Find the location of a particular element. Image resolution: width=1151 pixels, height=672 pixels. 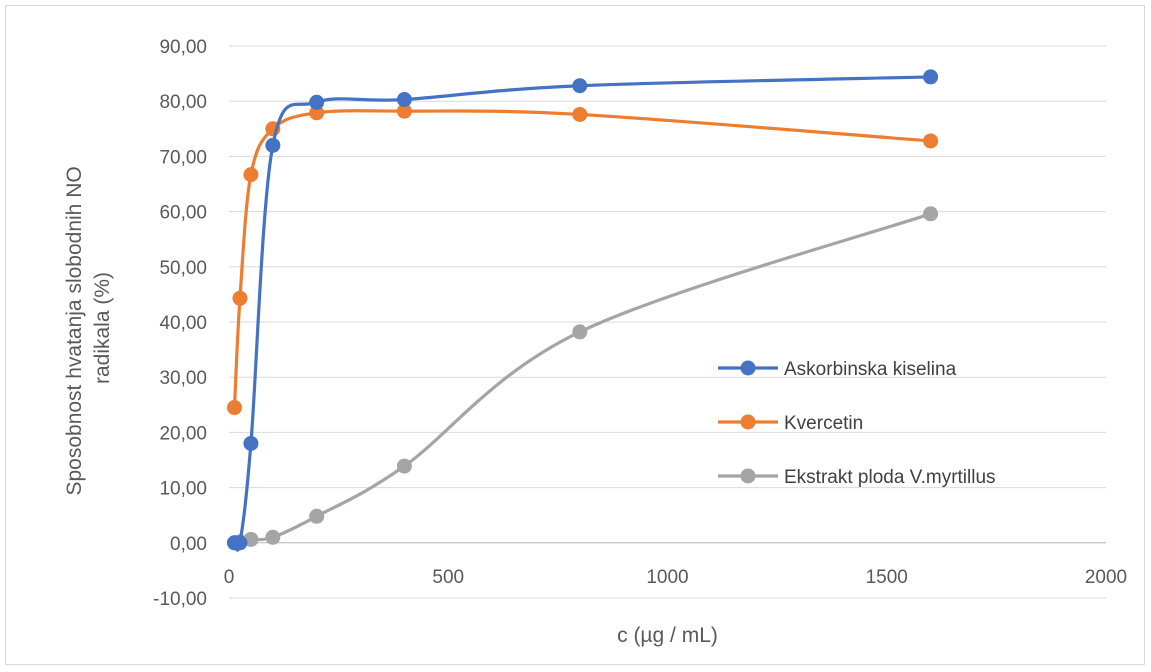

y-axis-title-line-1: Sposobnost hvatanja slobodnih NO is located at coordinates (74, 330).